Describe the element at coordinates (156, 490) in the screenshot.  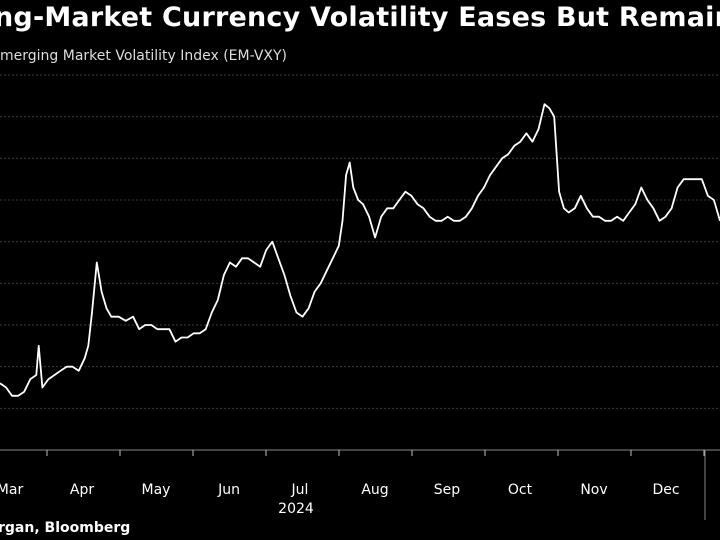
I see `x-tick-label: May` at that location.